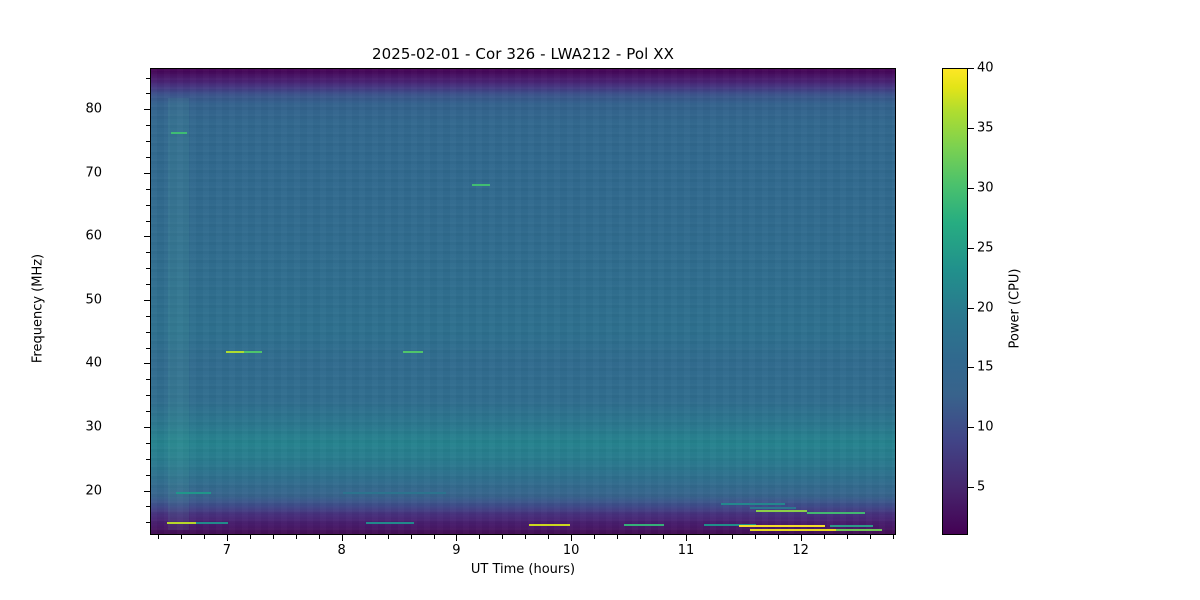 The width and height of the screenshot is (1200, 600). What do you see at coordinates (178, 313) in the screenshot?
I see `spectrogram-smudge` at bounding box center [178, 313].